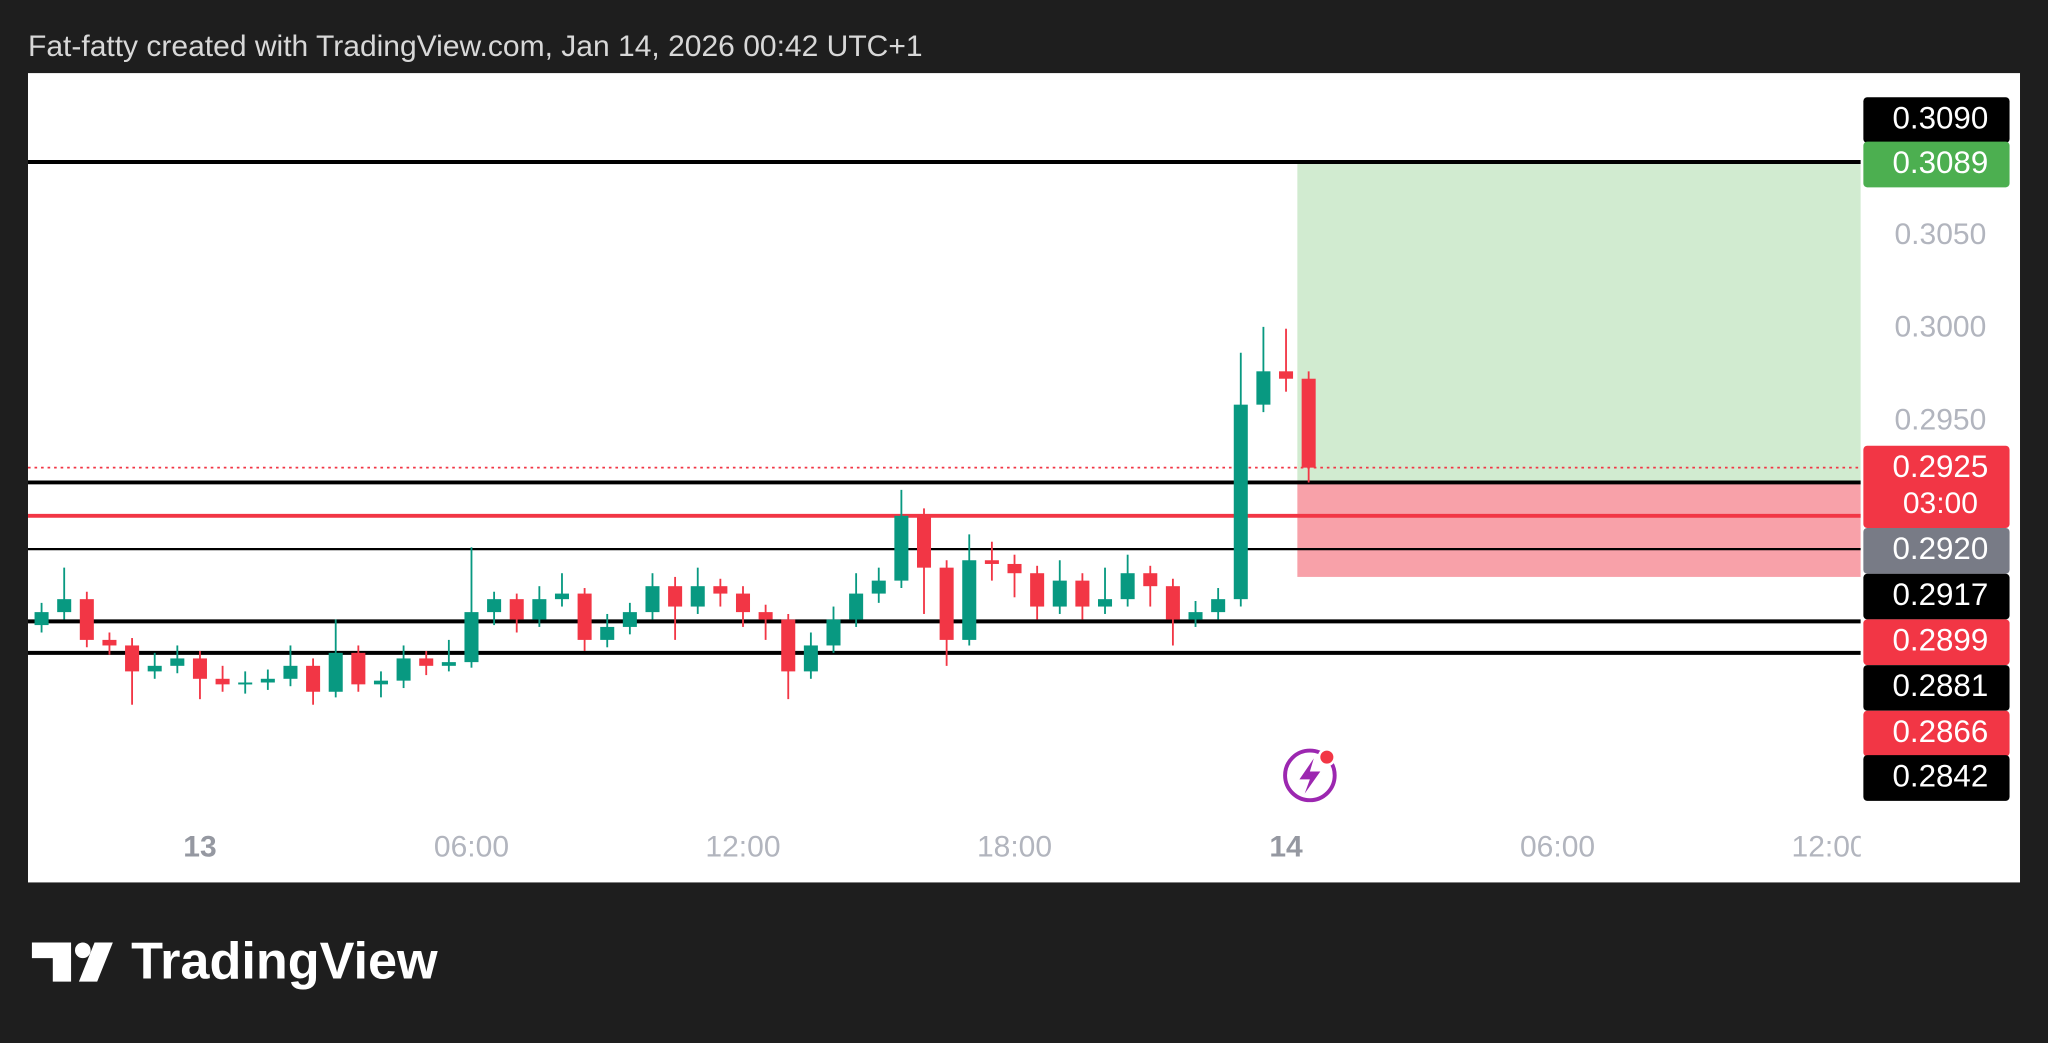  Describe the element at coordinates (1940, 234) in the screenshot. I see `y-tick-label: 0.3050` at that location.